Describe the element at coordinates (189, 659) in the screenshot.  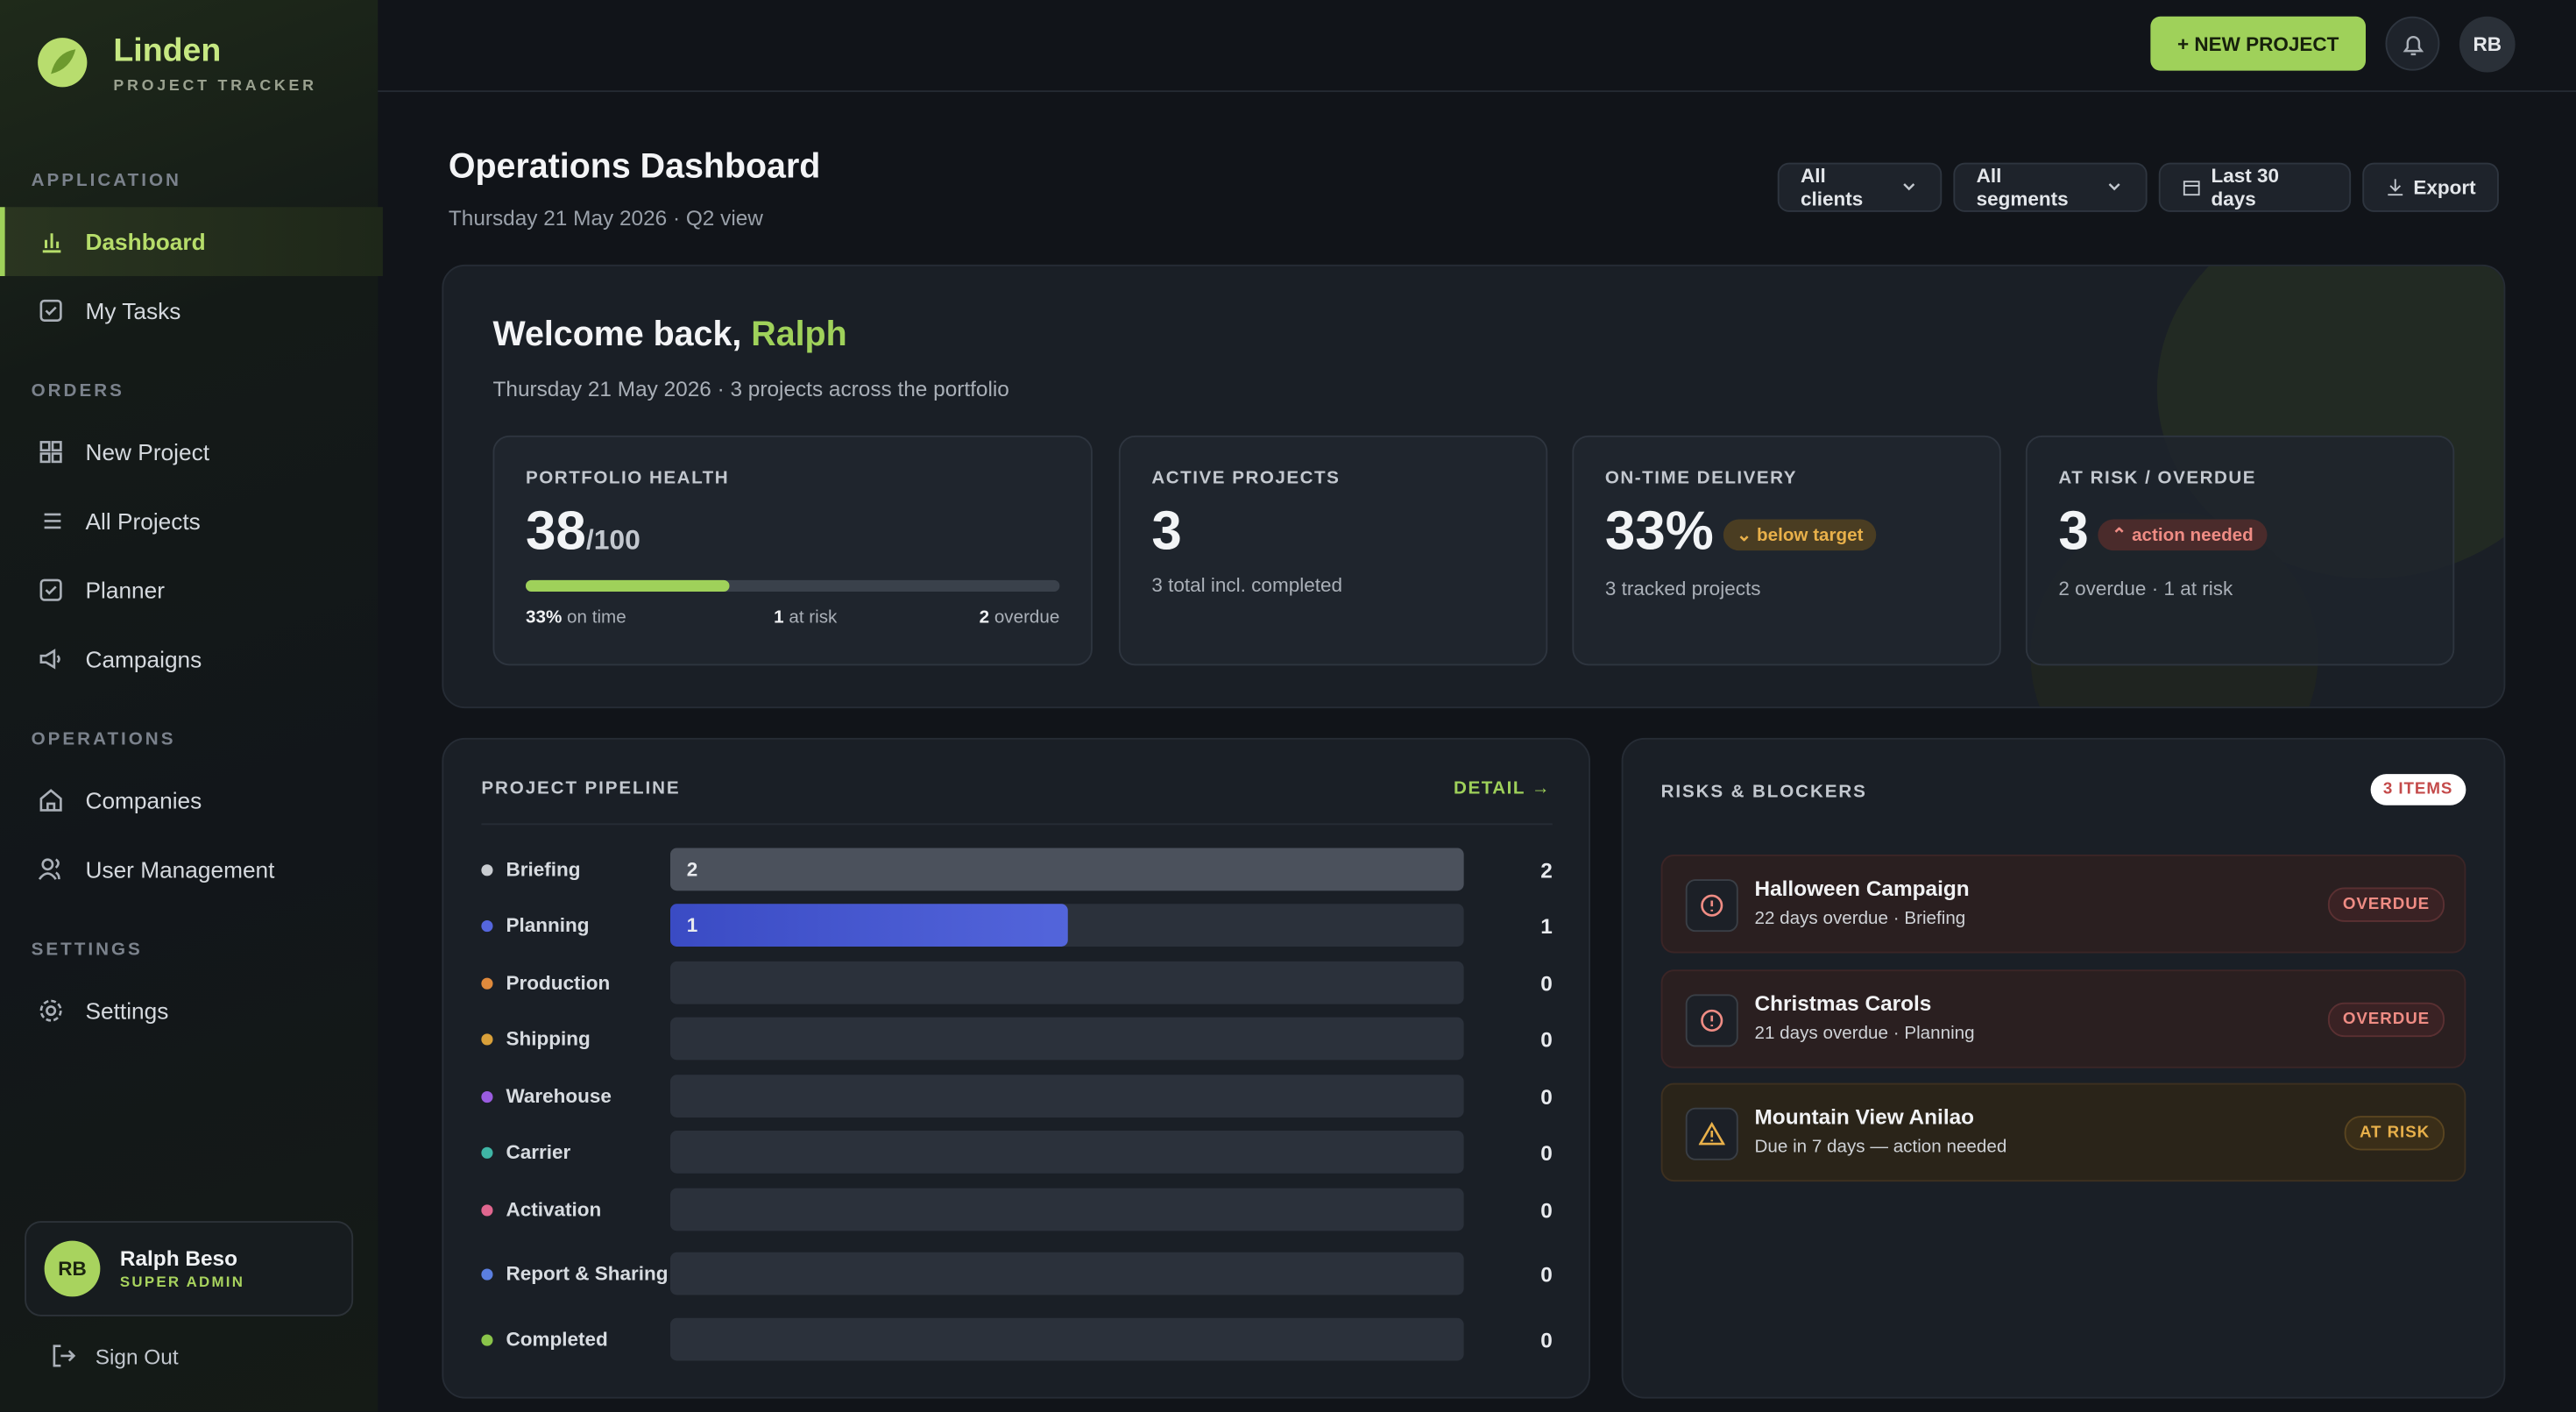
I see `nav-item: Campaigns` at that location.